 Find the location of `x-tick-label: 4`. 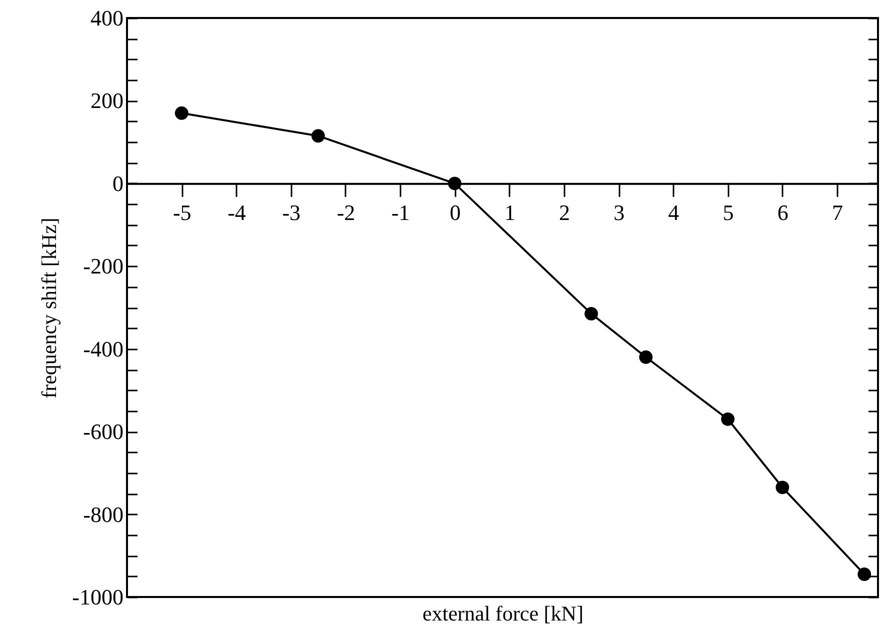

x-tick-label: 4 is located at coordinates (674, 212).